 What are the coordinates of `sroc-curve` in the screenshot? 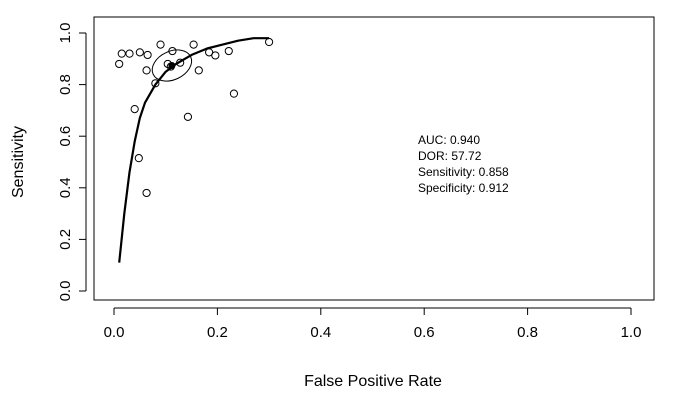 It's located at (194, 150).